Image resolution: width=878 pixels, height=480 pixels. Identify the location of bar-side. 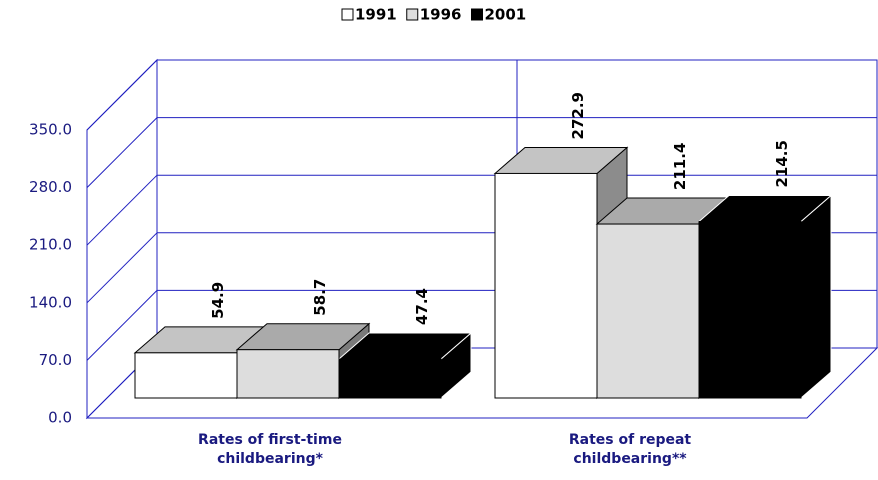
(816, 297).